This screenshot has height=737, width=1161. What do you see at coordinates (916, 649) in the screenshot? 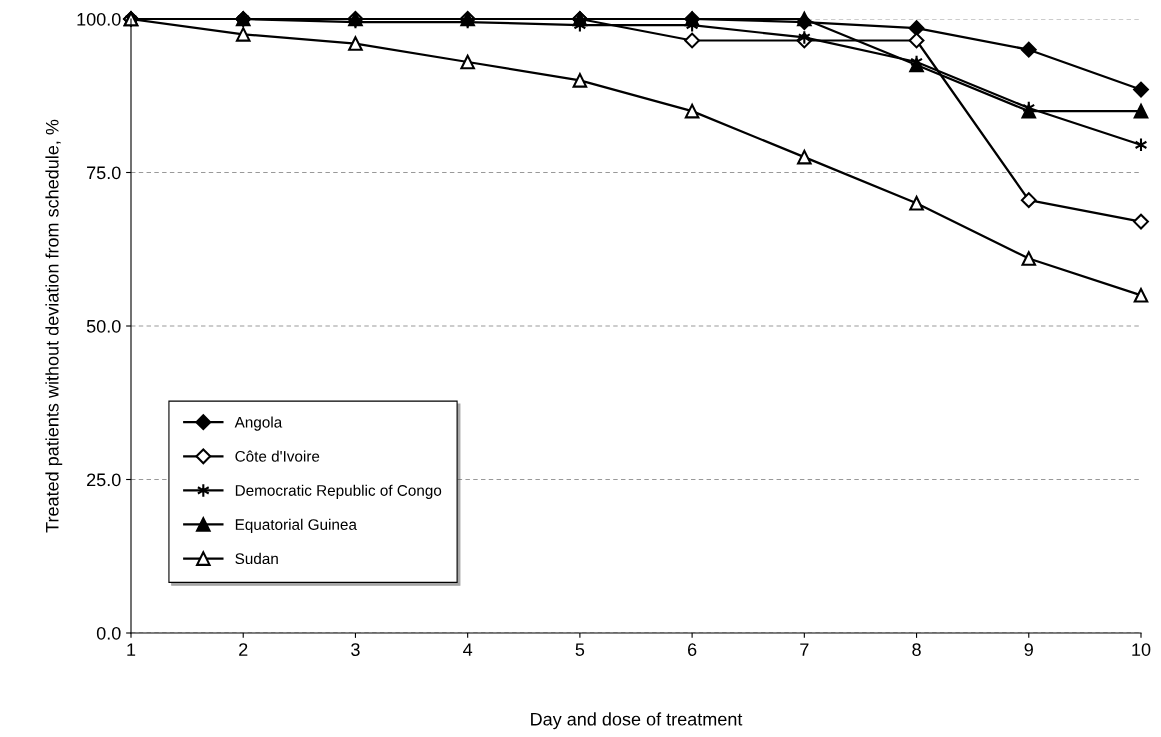
I see `x-tick-label: 8` at bounding box center [916, 649].